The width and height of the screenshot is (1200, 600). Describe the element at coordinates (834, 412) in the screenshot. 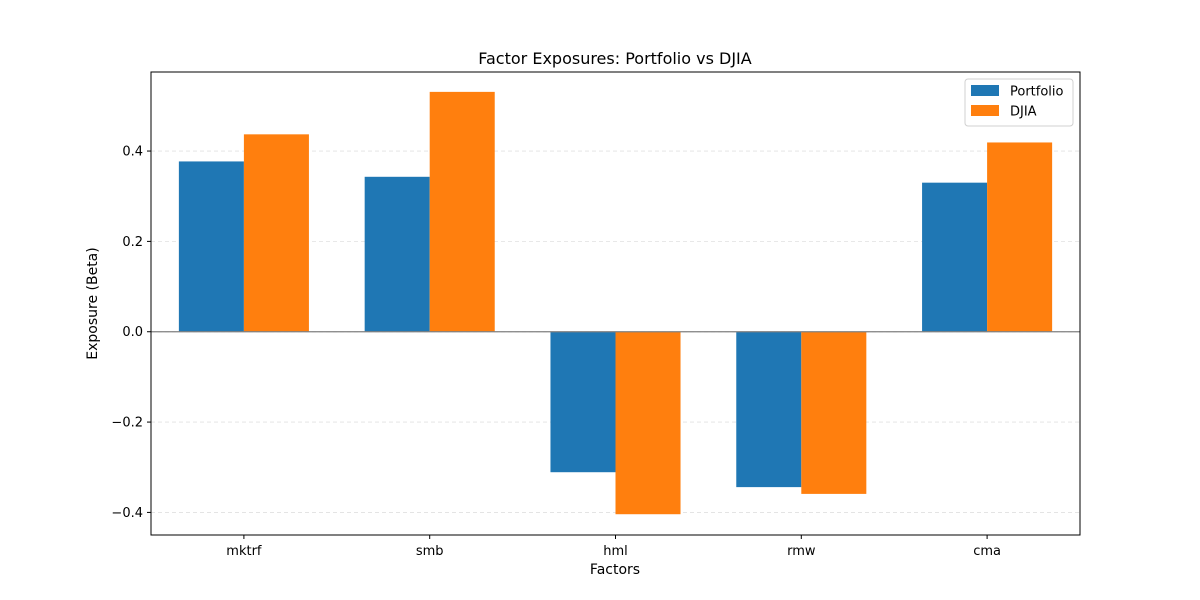

I see `bar-djia-rmw` at that location.